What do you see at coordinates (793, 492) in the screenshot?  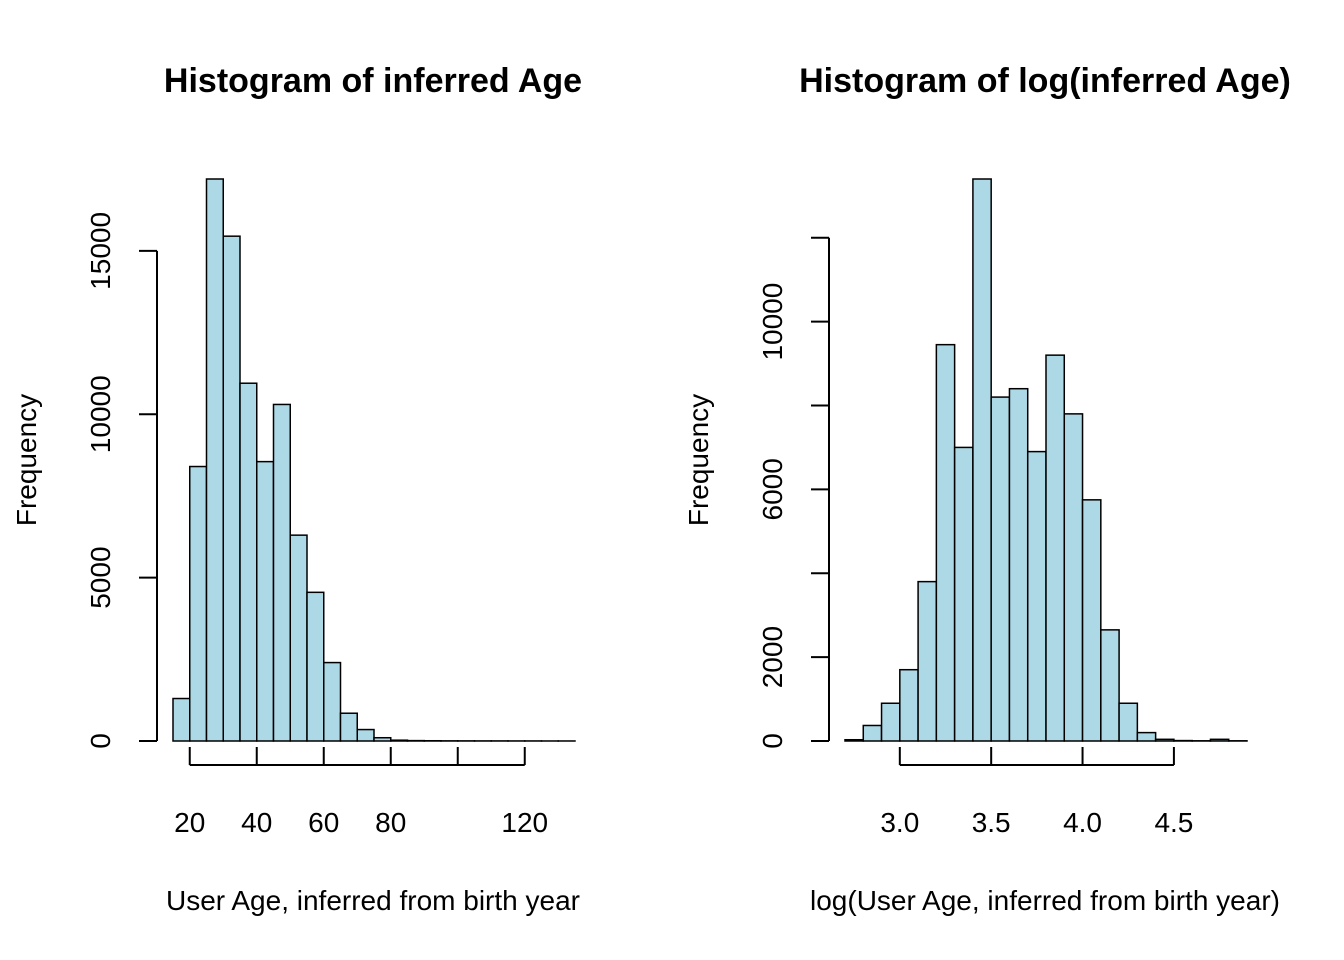 I see `log-age-histogram-y-axis: 0 2000 6000 10000` at bounding box center [793, 492].